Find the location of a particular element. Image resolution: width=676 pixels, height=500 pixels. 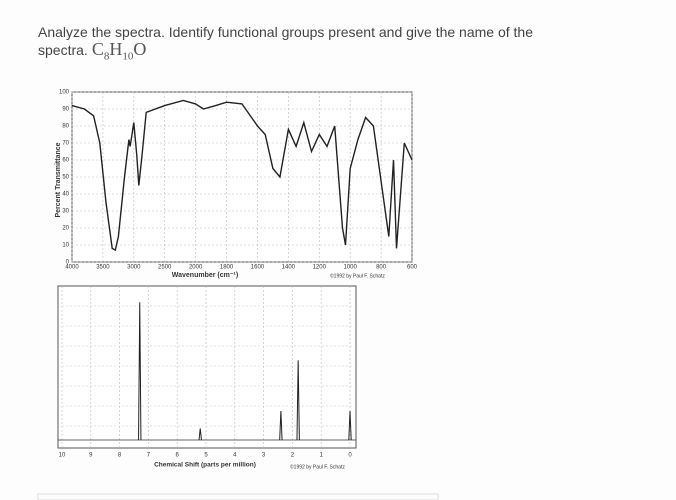

x-tick-label: 800 is located at coordinates (381, 268).